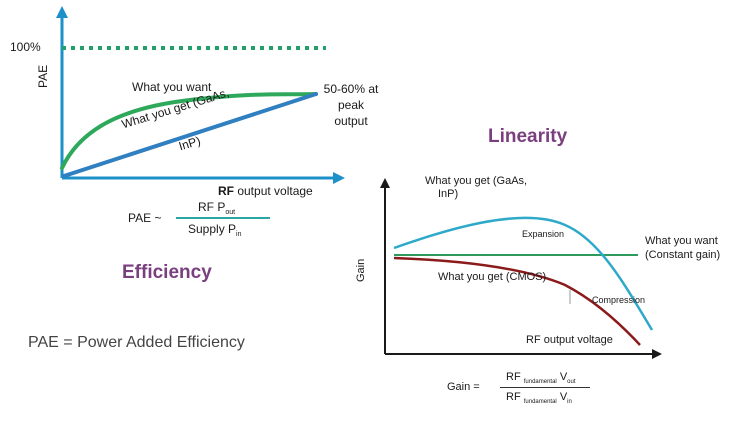  I want to click on efficiency-get-line, so click(190, 135).